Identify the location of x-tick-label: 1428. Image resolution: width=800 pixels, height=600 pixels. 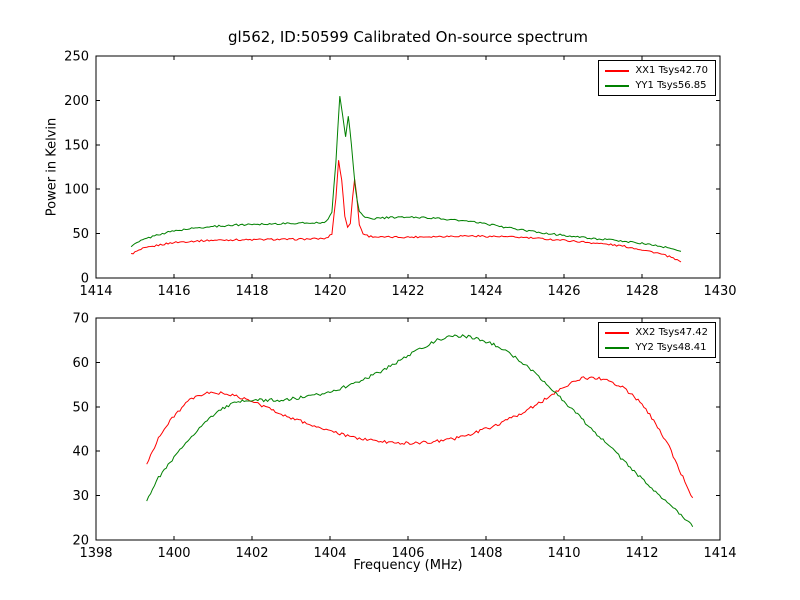
(641, 291).